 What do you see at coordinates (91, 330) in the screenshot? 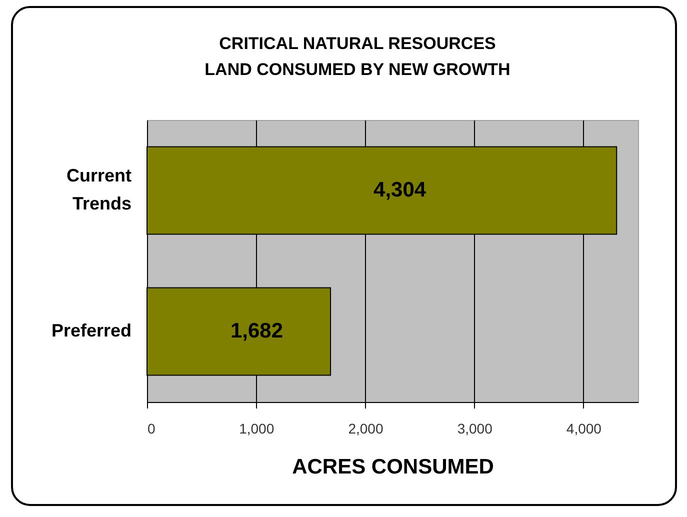
I see `y-tick-label: Preferred` at bounding box center [91, 330].